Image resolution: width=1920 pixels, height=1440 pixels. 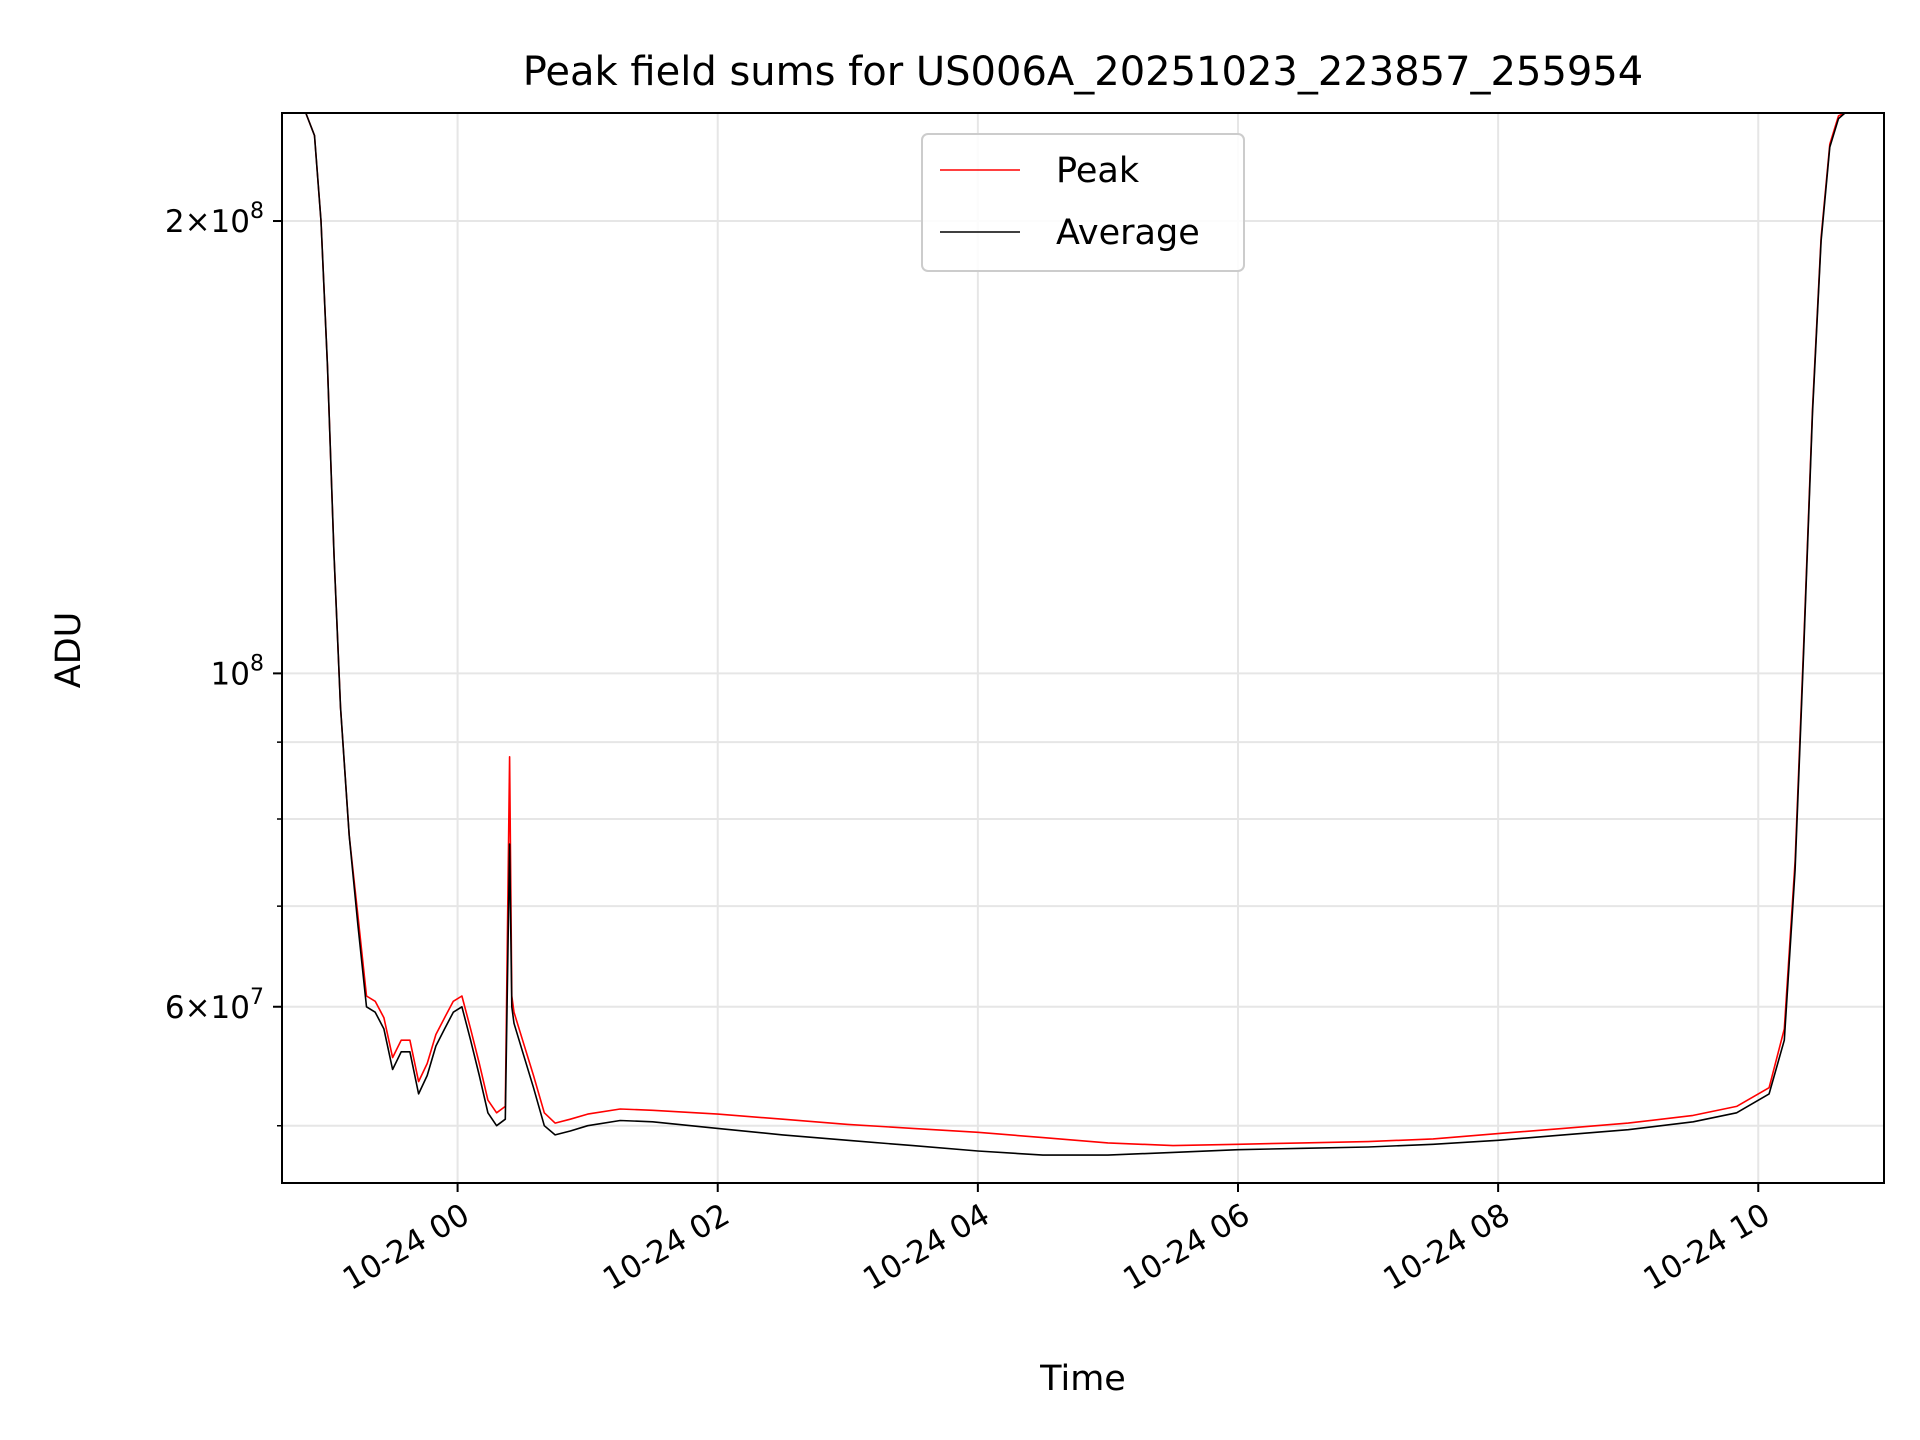 I want to click on y-tick-label: 2×108, so click(x=214, y=219).